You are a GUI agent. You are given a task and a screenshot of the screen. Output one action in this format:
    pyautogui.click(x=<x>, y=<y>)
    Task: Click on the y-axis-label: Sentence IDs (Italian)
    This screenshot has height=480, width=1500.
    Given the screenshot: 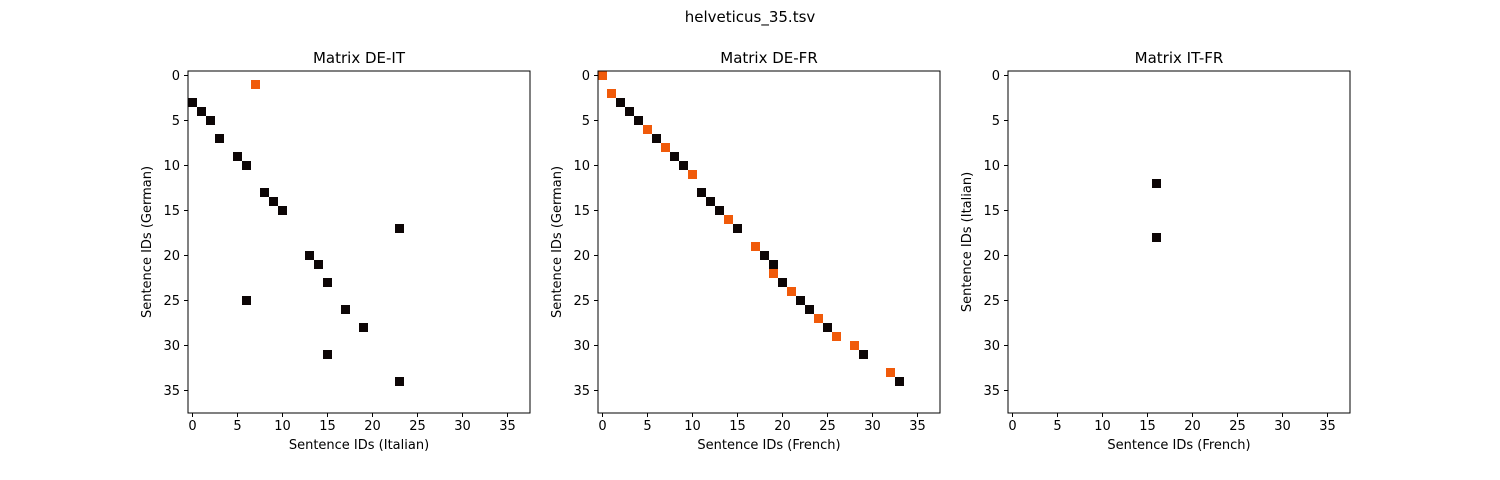 What is the action you would take?
    pyautogui.click(x=967, y=242)
    